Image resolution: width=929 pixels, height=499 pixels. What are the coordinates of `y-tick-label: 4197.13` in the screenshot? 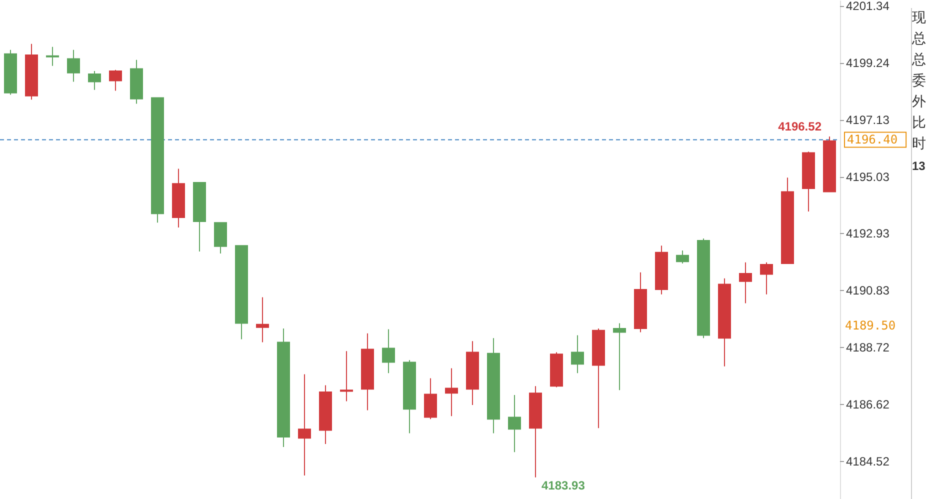 It's located at (868, 119).